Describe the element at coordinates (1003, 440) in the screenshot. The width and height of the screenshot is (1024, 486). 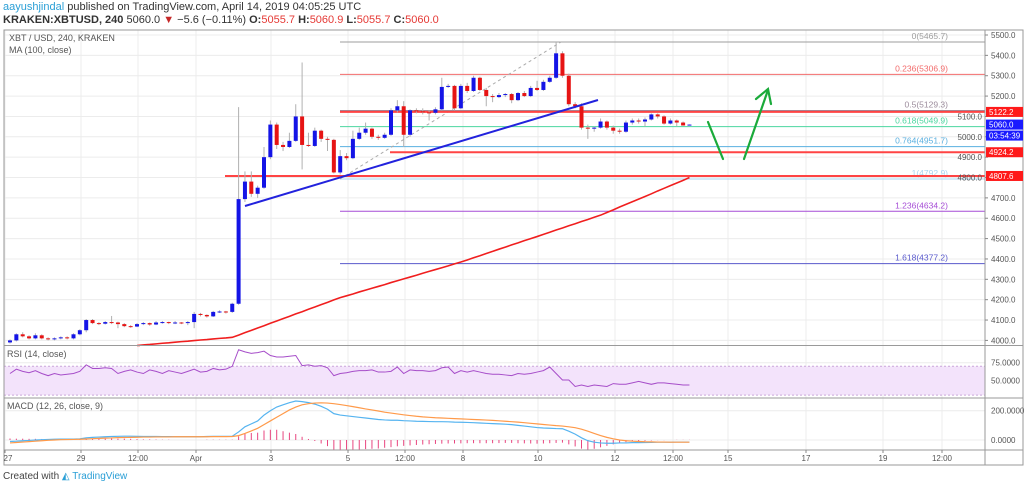
I see `macd-tick-label: 0.0000` at that location.